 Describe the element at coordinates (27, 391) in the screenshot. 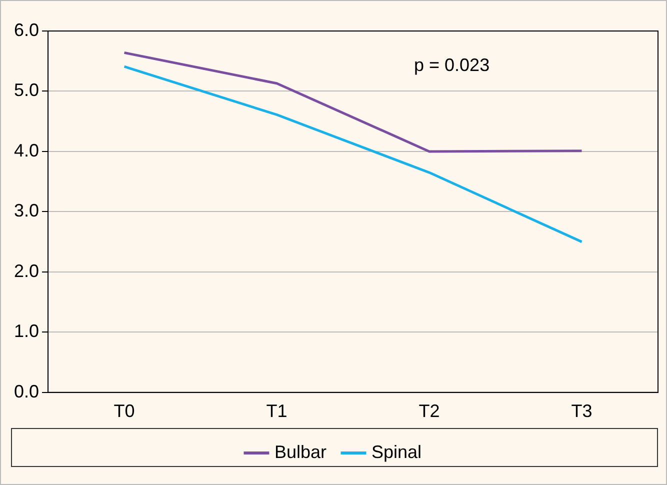

I see `y-tick-label: 0.0` at that location.